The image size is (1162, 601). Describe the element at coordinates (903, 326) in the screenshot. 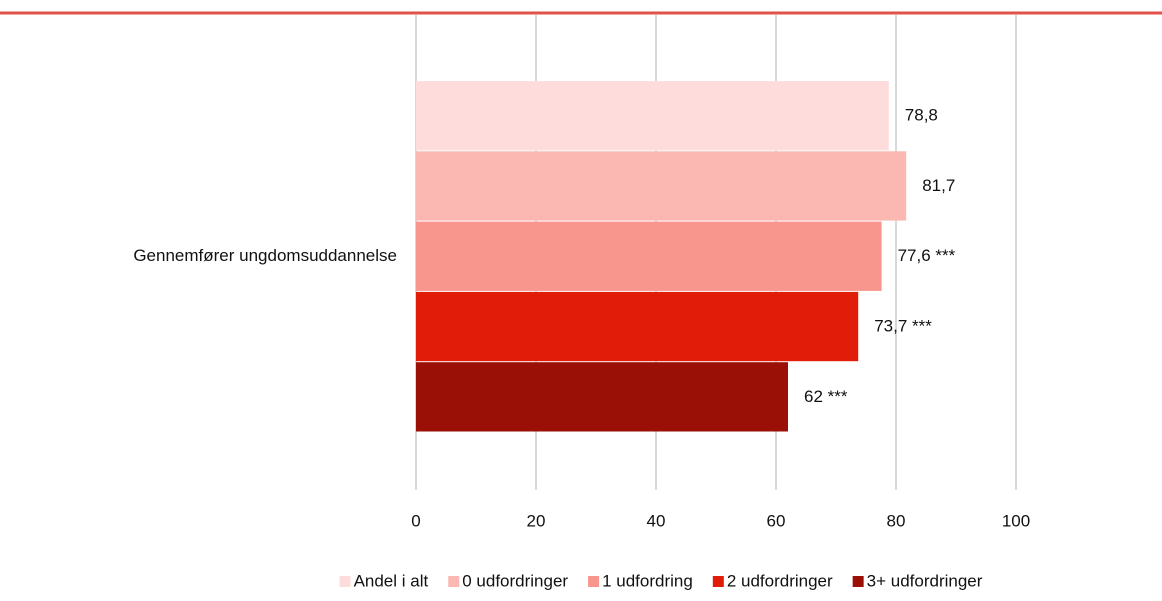

I see `value-label: 73,7 ***` at that location.